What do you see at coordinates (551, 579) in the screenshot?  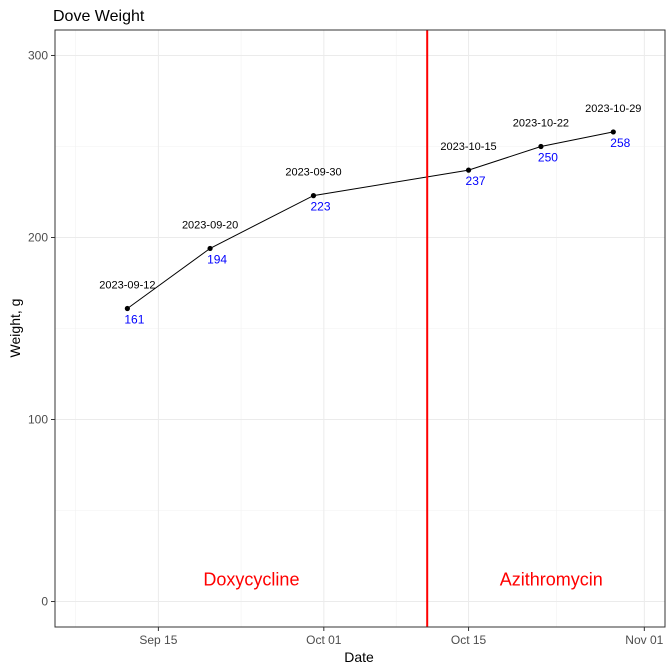 I see `treatment-label: Azithromycin` at bounding box center [551, 579].